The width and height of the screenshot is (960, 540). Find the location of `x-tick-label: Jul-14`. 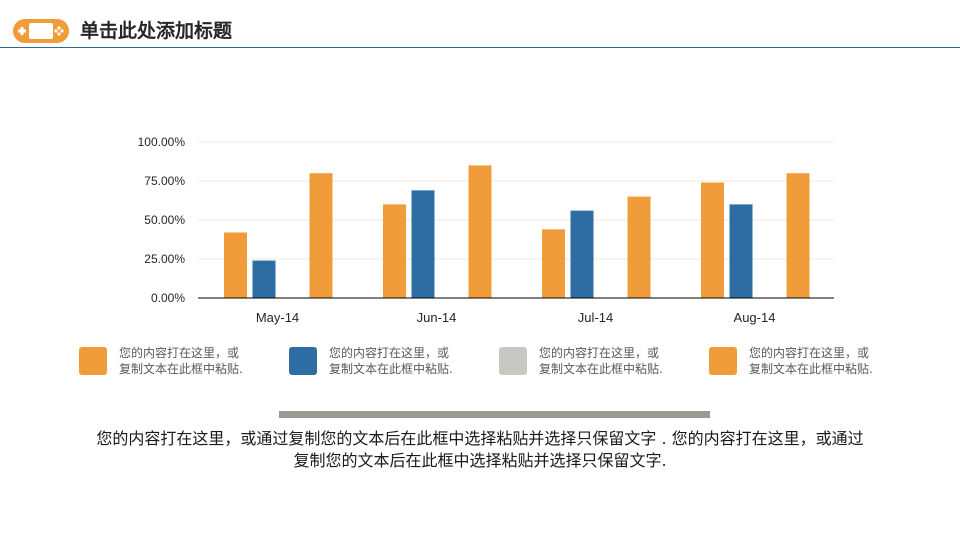

x-tick-label: Jul-14 is located at coordinates (595, 317).